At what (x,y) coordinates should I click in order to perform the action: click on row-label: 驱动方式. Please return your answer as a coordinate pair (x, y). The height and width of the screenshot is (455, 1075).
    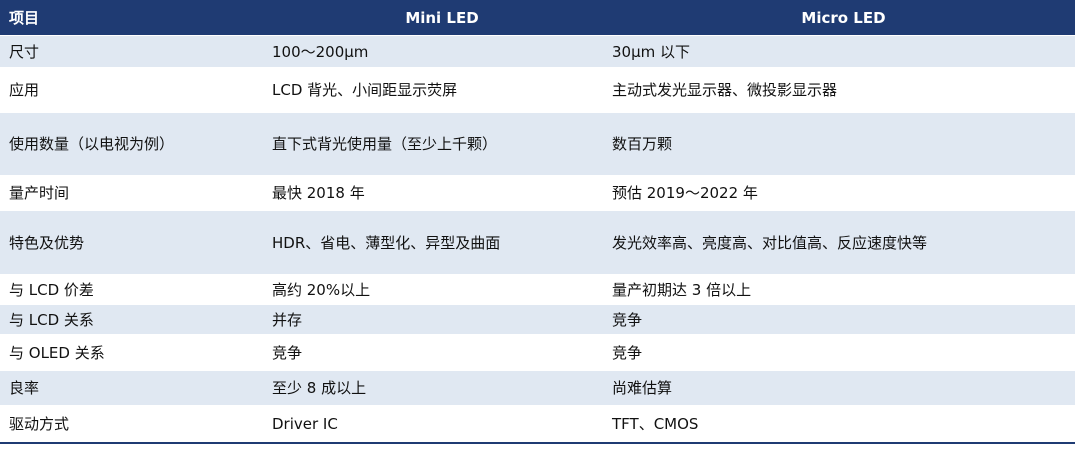
    Looking at the image, I should click on (39, 424).